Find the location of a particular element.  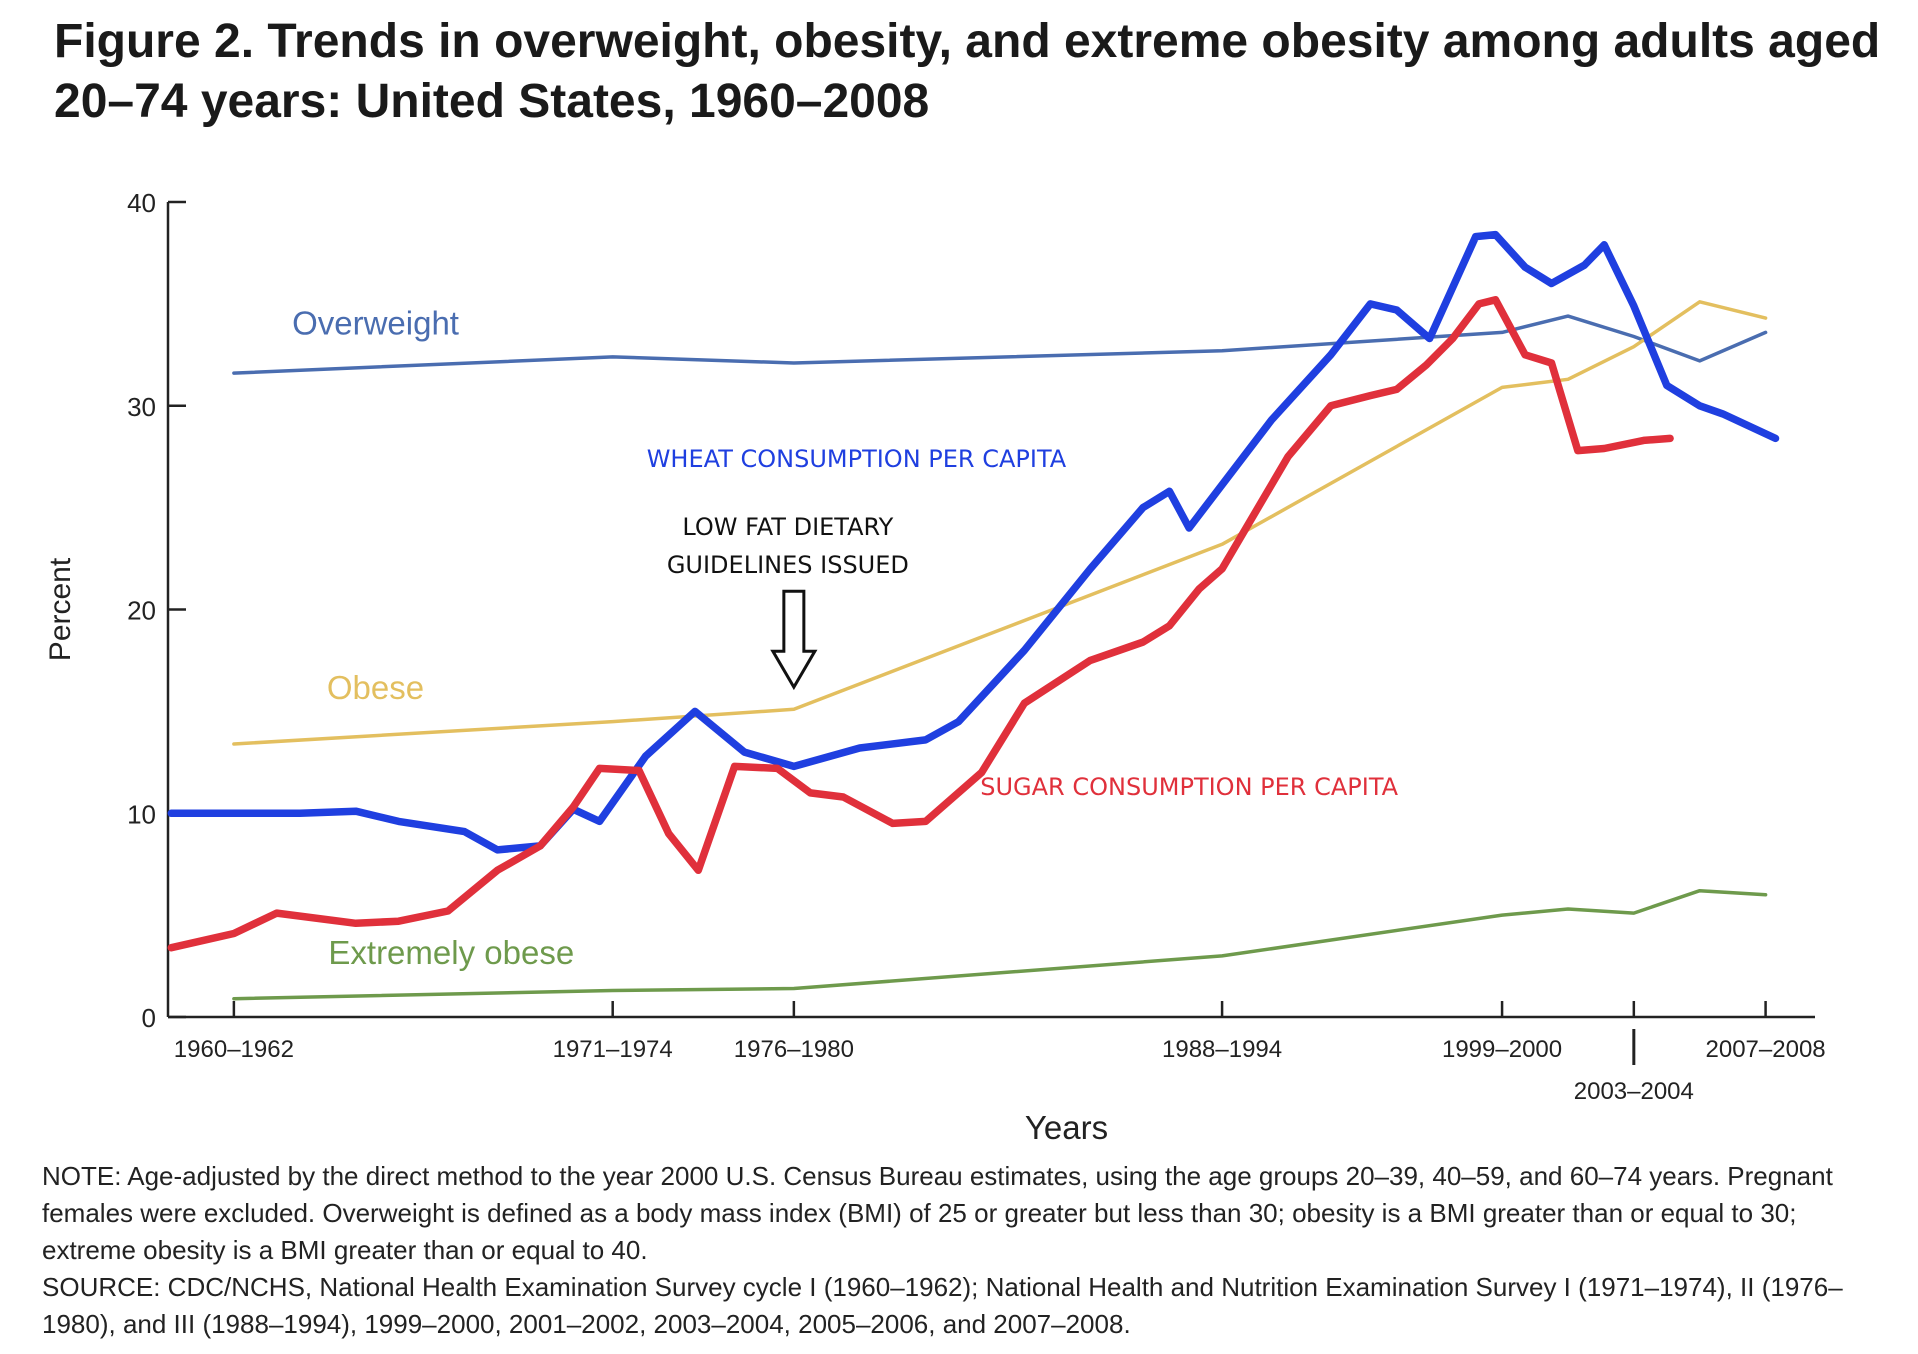

x-tick-label: 1960–1962 is located at coordinates (234, 1049).